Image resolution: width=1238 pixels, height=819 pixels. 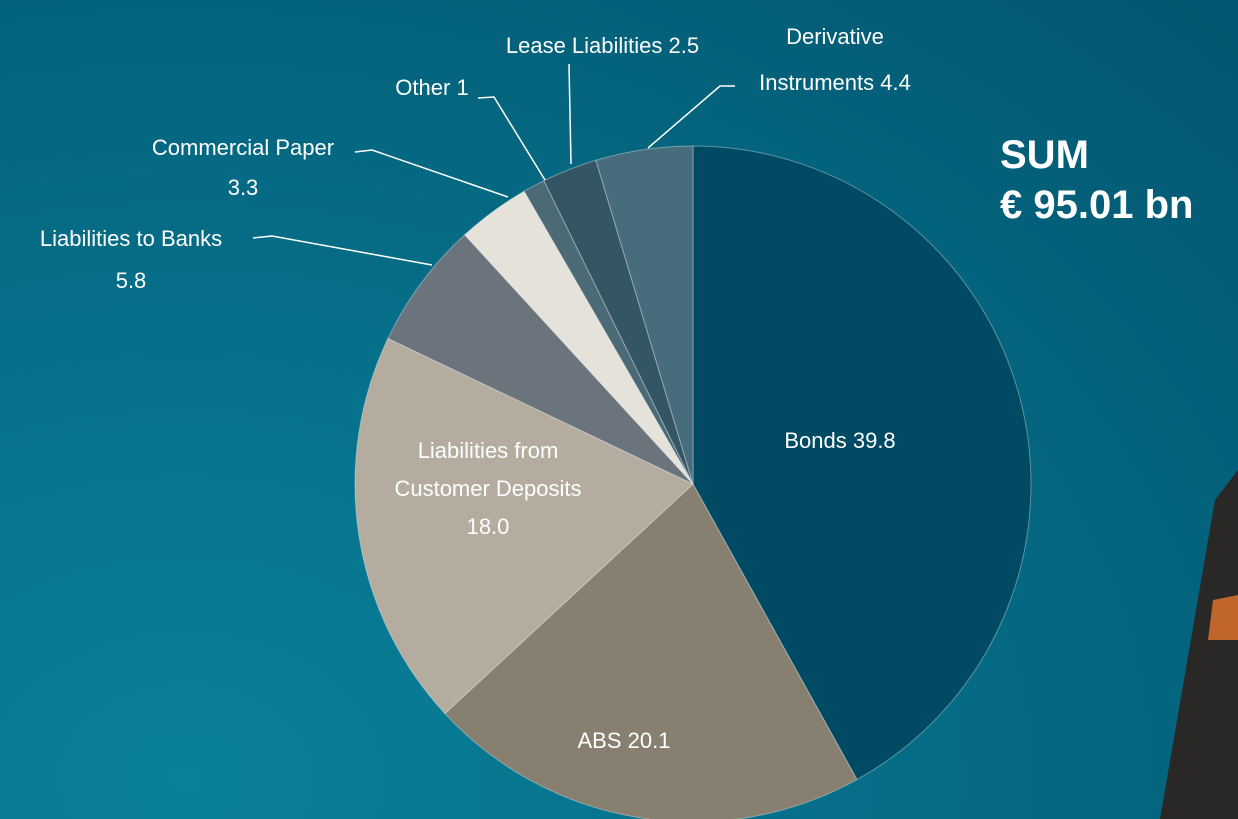 What do you see at coordinates (131, 238) in the screenshot?
I see `label-category: Liabilities to Banks` at bounding box center [131, 238].